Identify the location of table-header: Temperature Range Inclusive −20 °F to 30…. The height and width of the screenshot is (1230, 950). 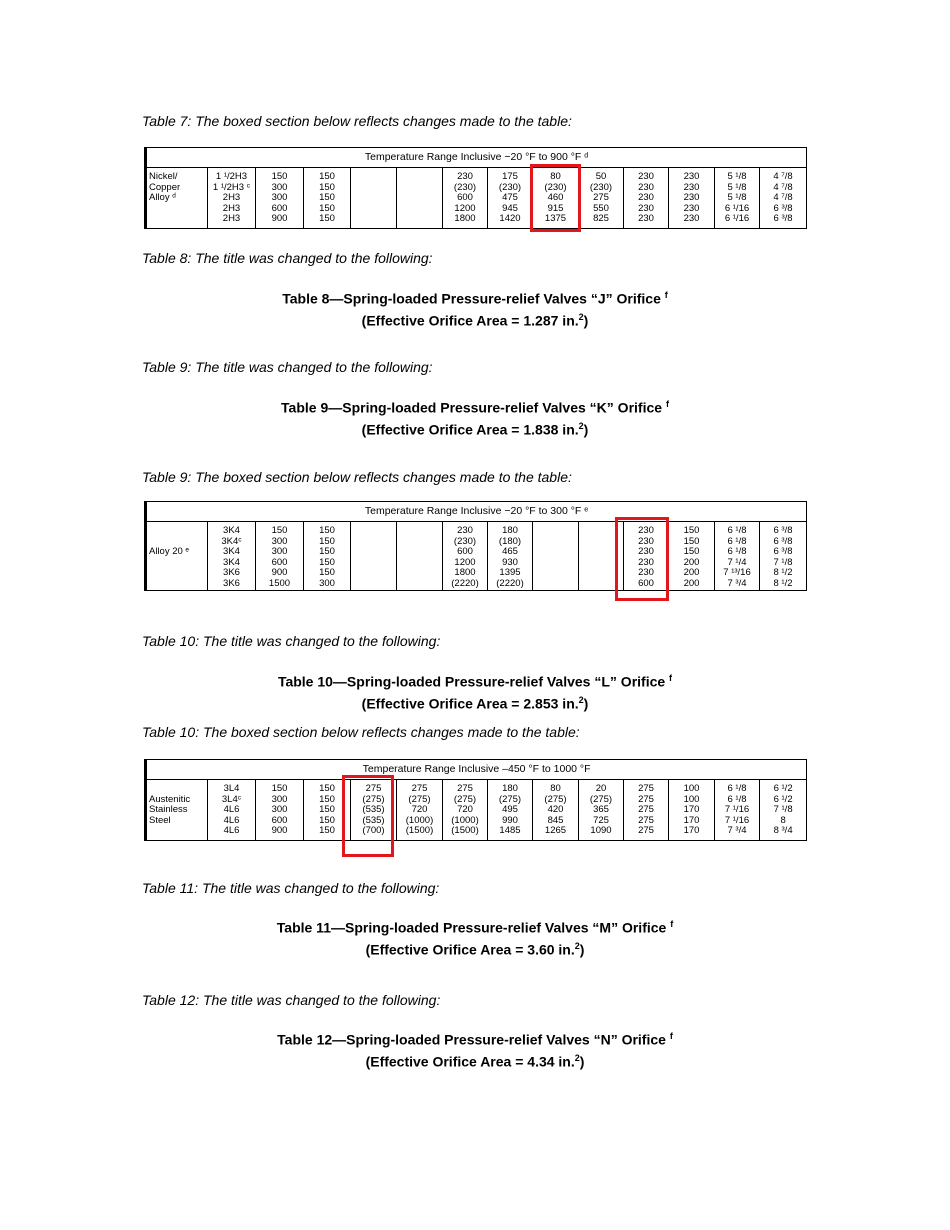
(475, 511).